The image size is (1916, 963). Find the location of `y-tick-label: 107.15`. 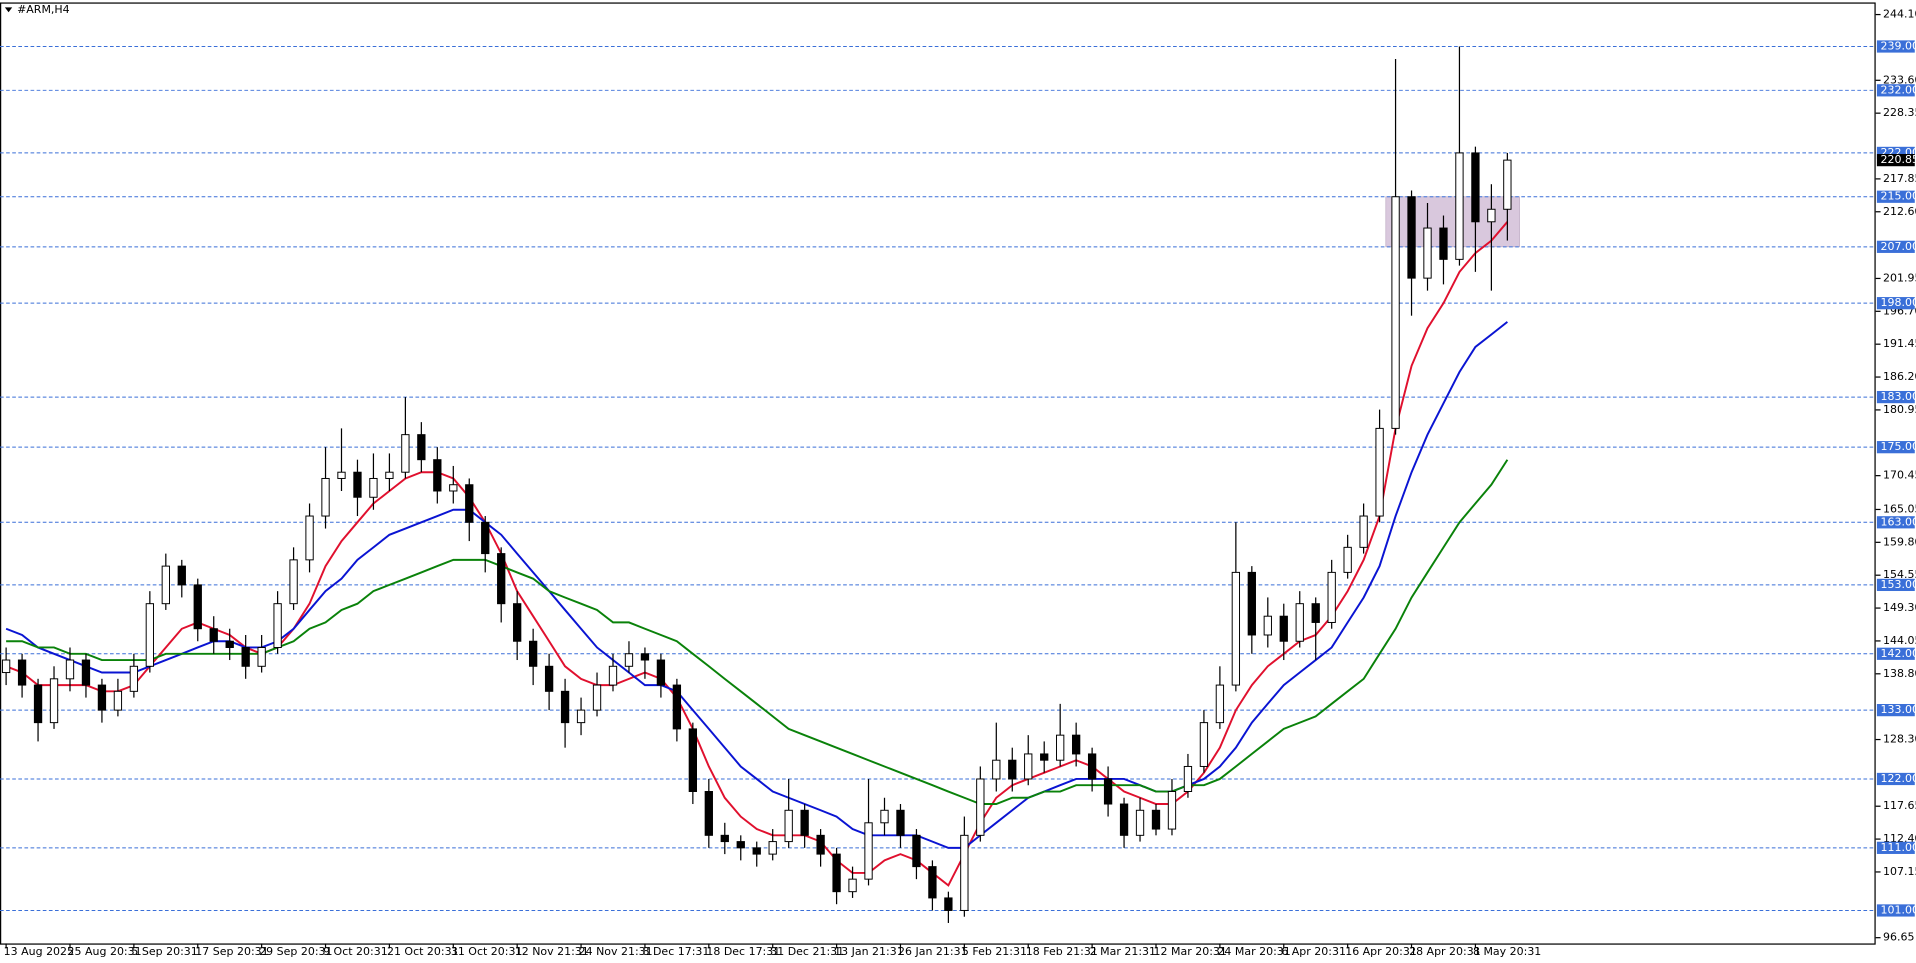

y-tick-label: 107.15 is located at coordinates (1899, 871).